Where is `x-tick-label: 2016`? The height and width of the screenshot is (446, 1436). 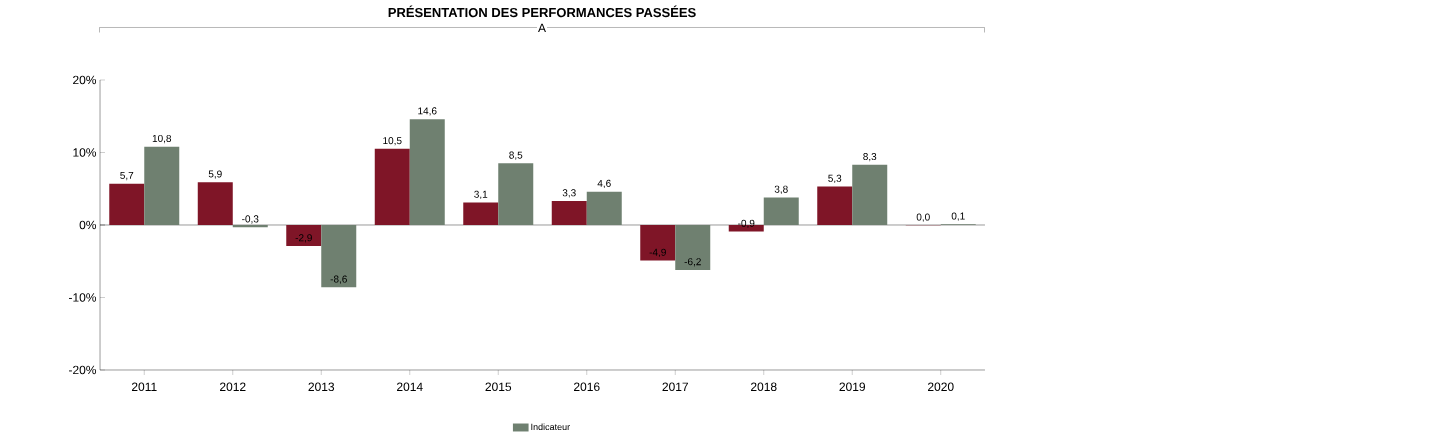
x-tick-label: 2016 is located at coordinates (587, 387).